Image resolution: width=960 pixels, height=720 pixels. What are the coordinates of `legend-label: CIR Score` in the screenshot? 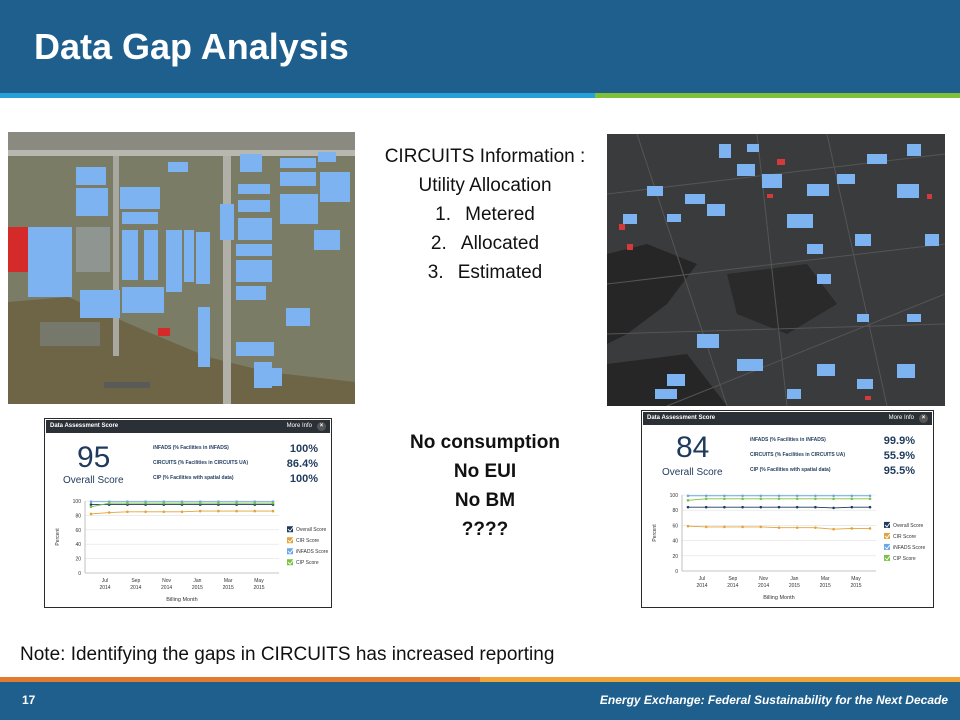 It's located at (307, 541).